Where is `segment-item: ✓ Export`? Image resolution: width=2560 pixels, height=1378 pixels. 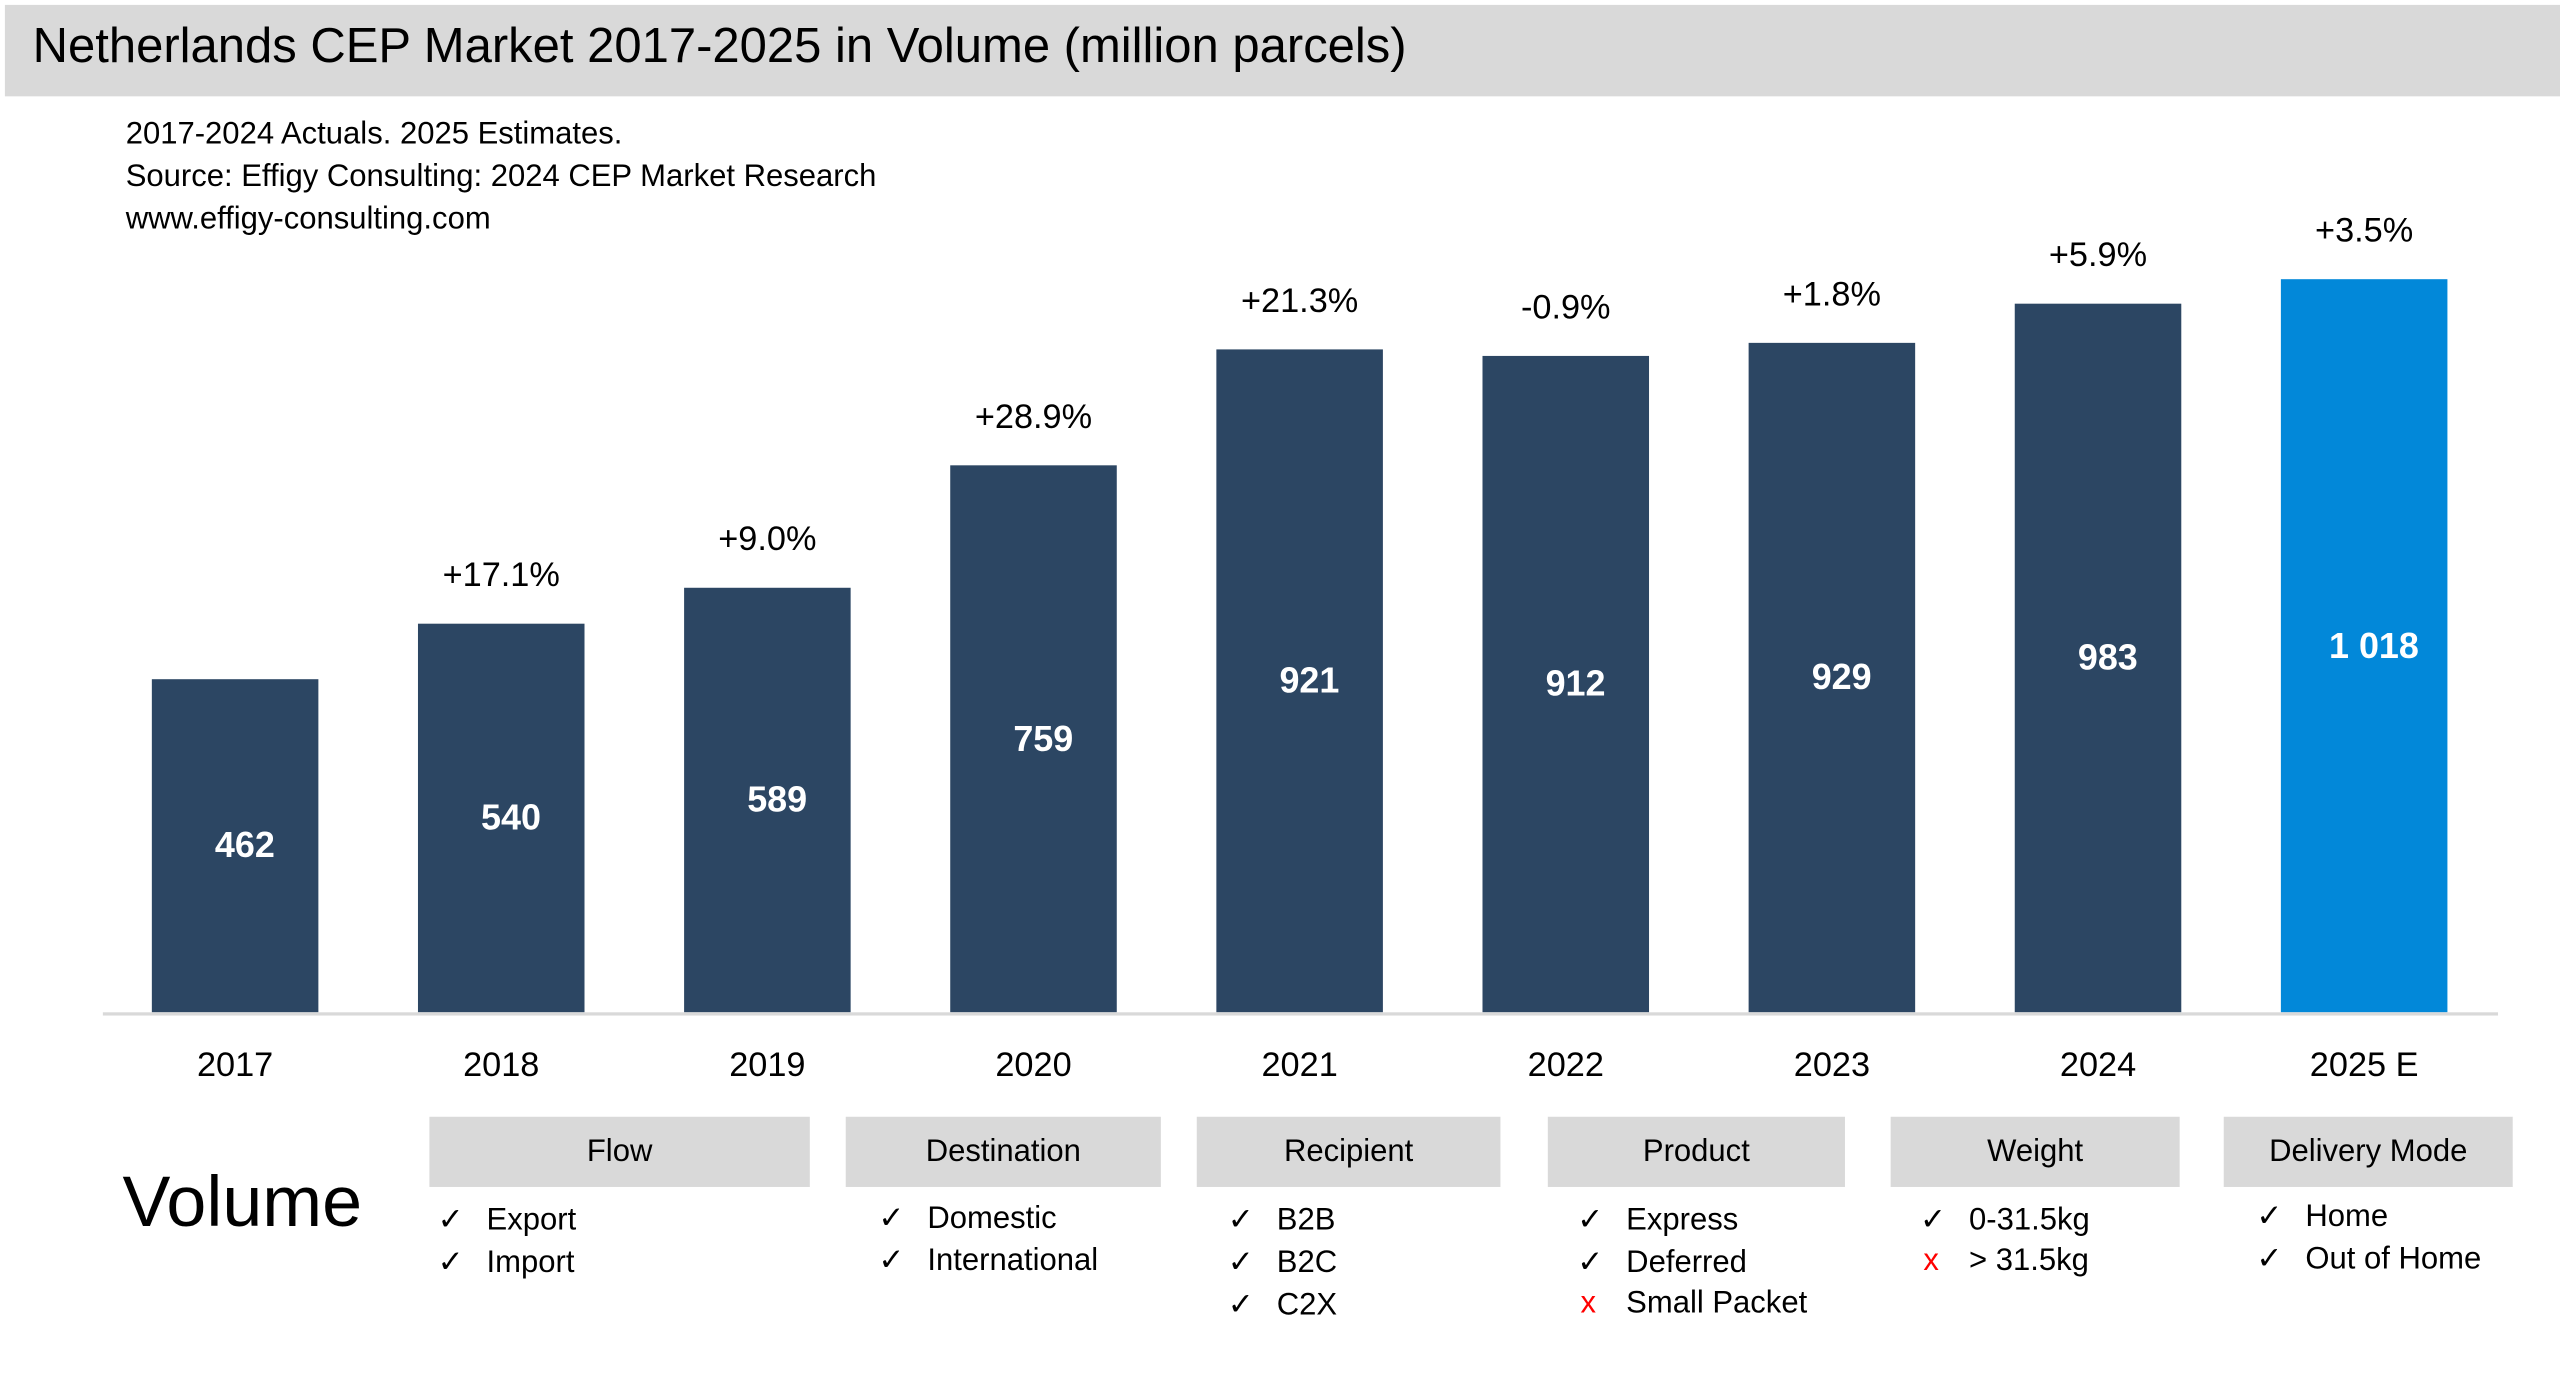
segment-item: ✓ Export is located at coordinates (507, 1221).